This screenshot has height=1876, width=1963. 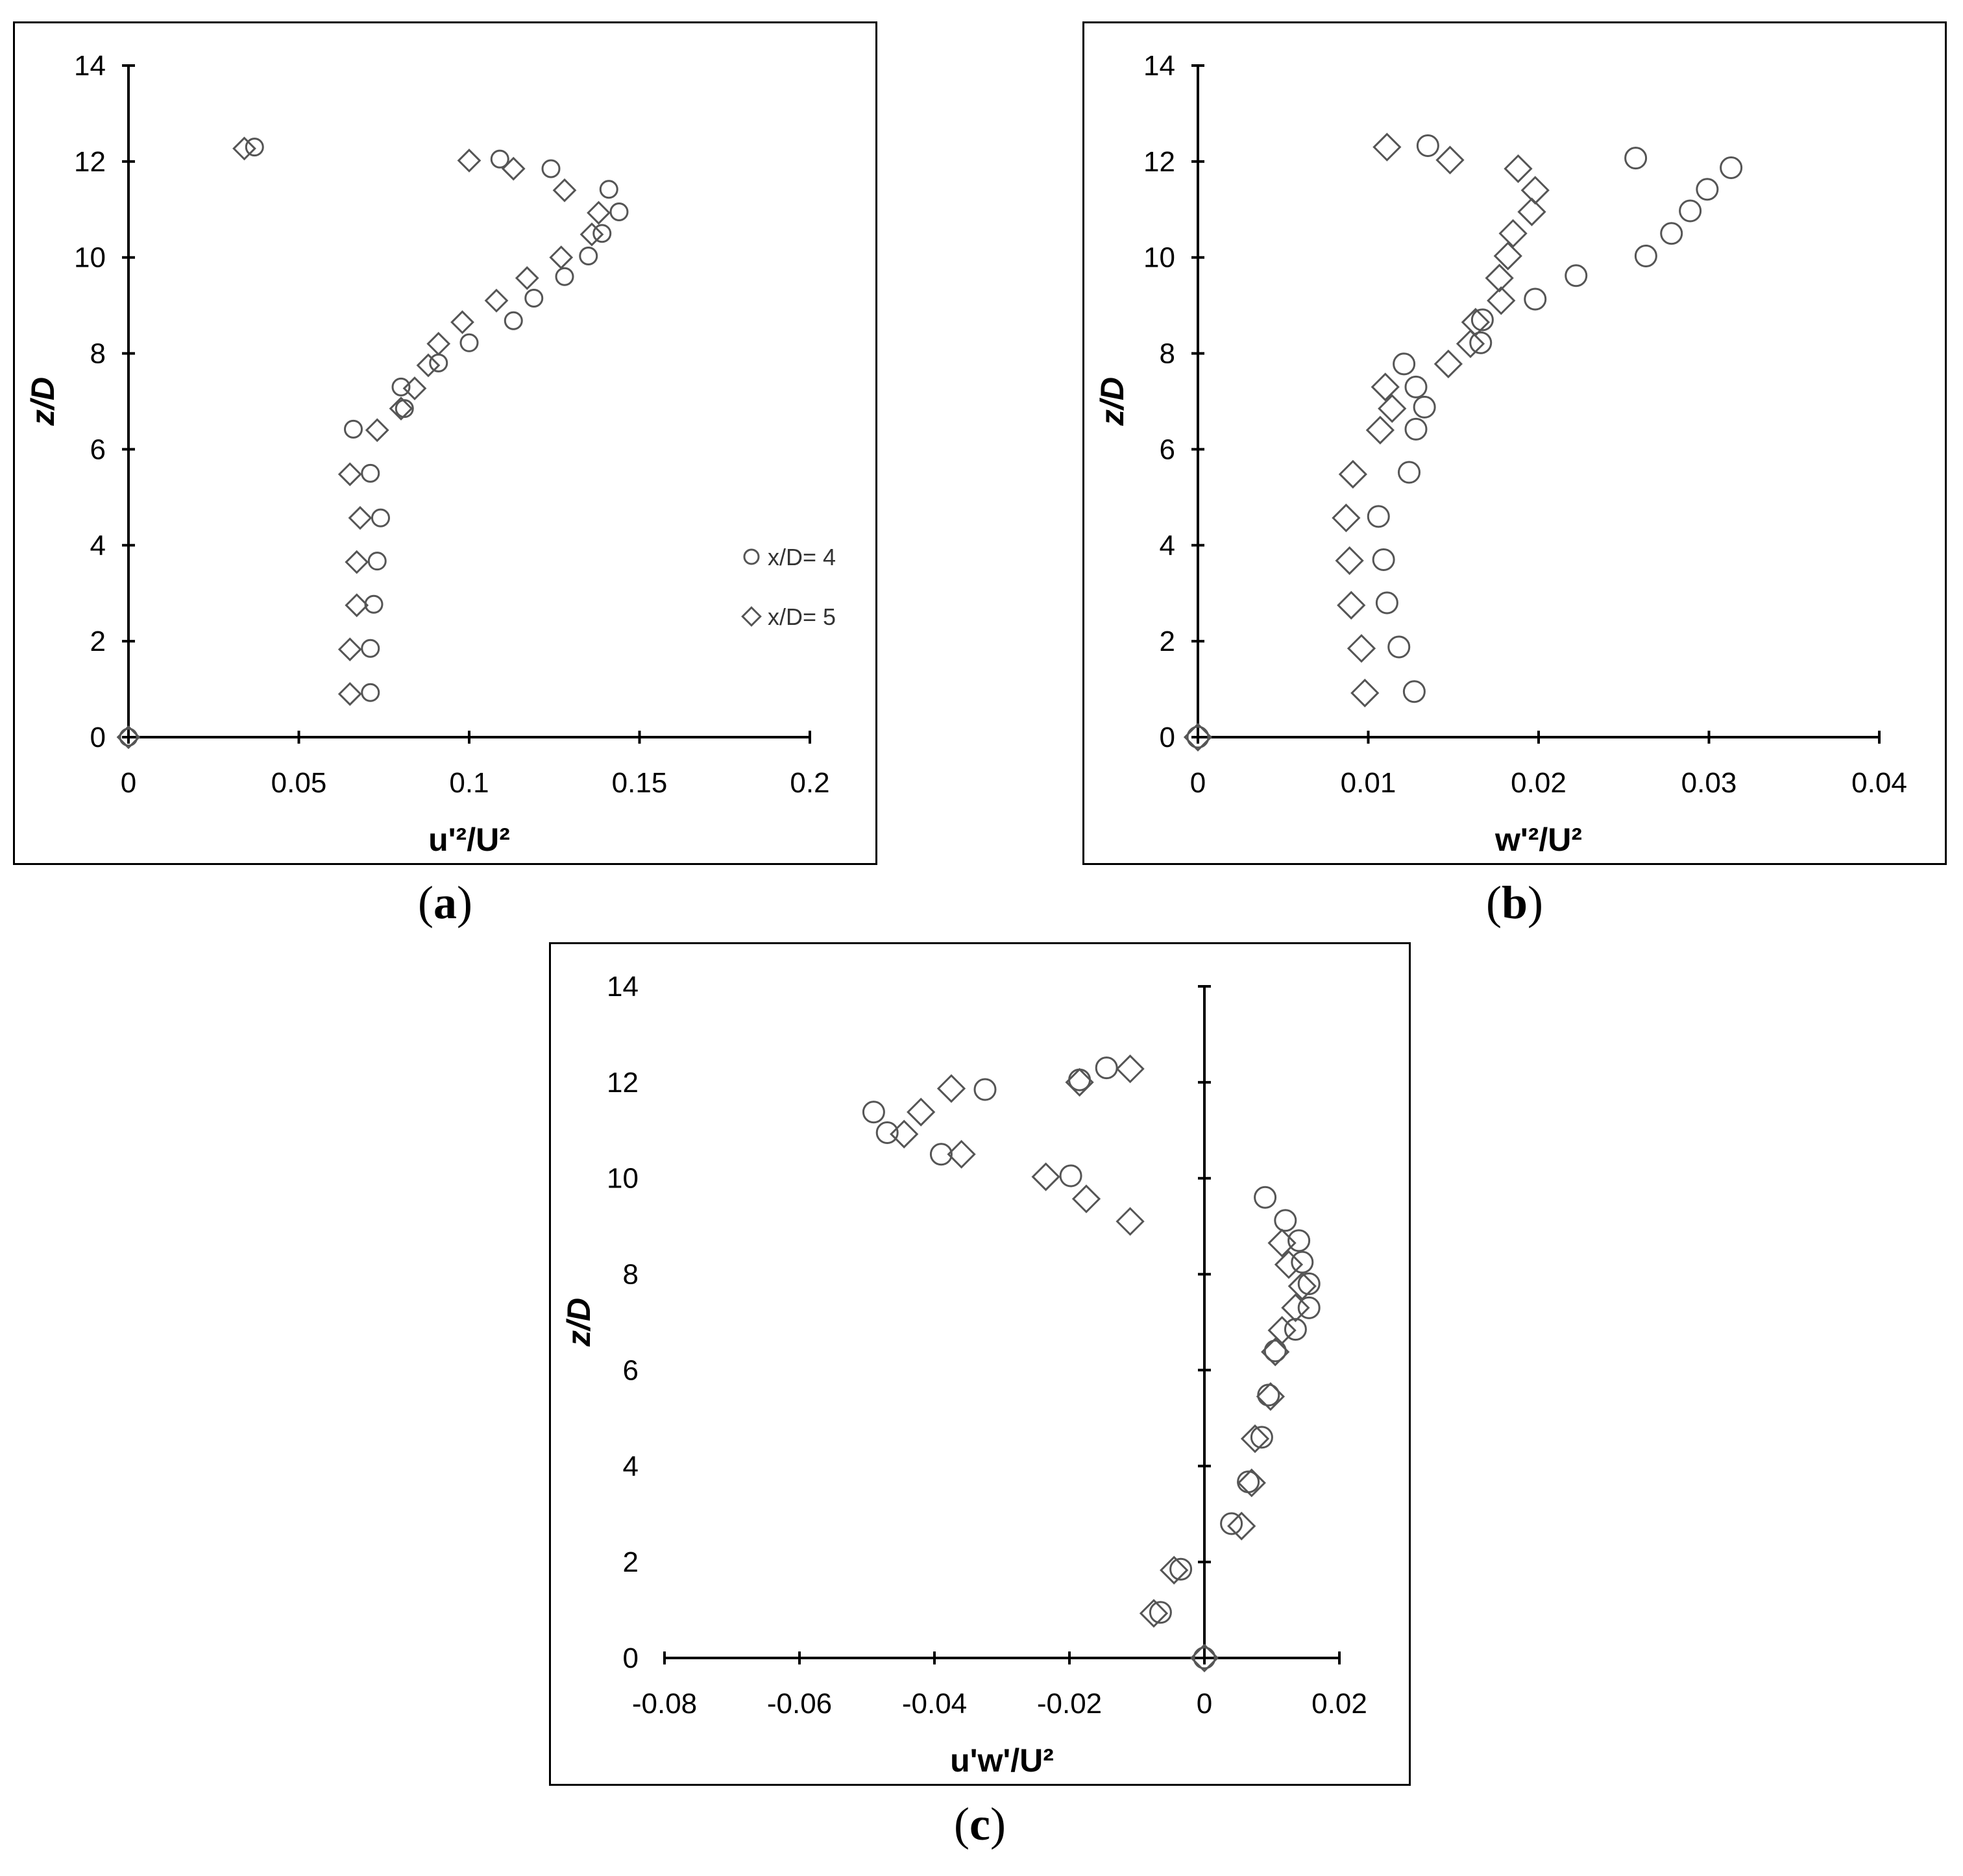 I want to click on caption-c: (c), so click(x=980, y=1824).